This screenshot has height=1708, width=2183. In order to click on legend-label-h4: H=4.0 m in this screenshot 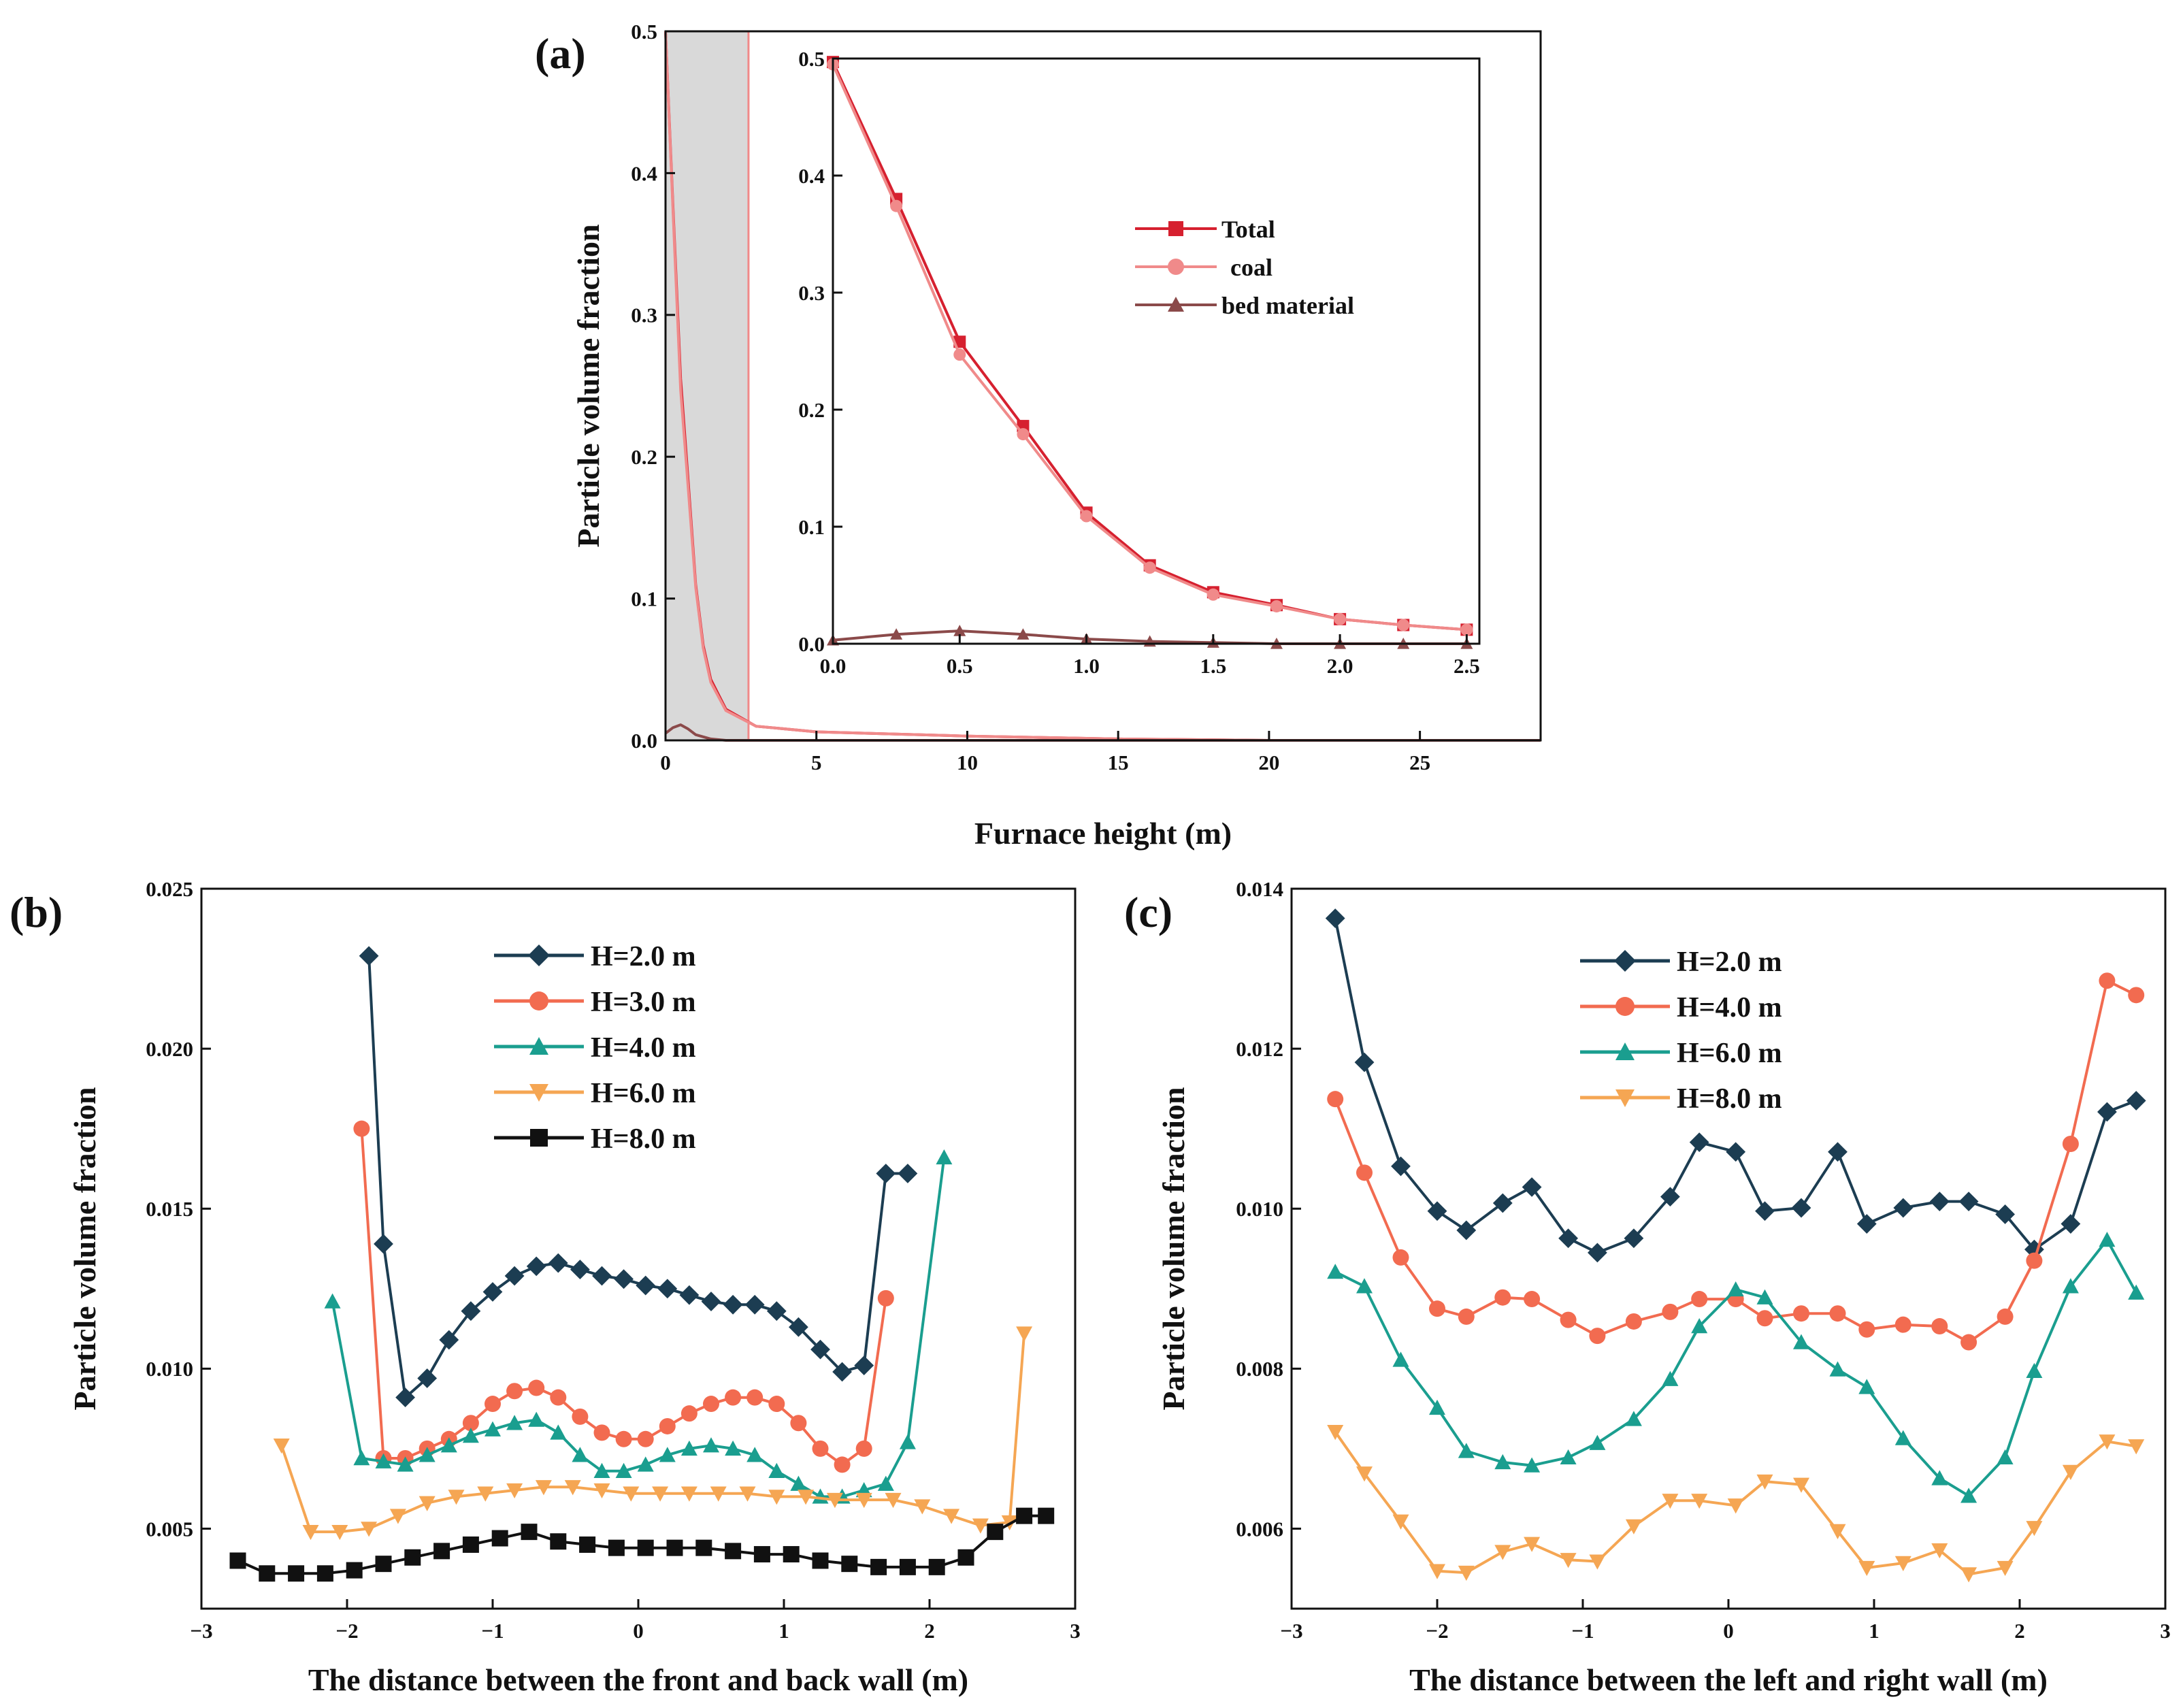, I will do `click(1729, 1007)`.